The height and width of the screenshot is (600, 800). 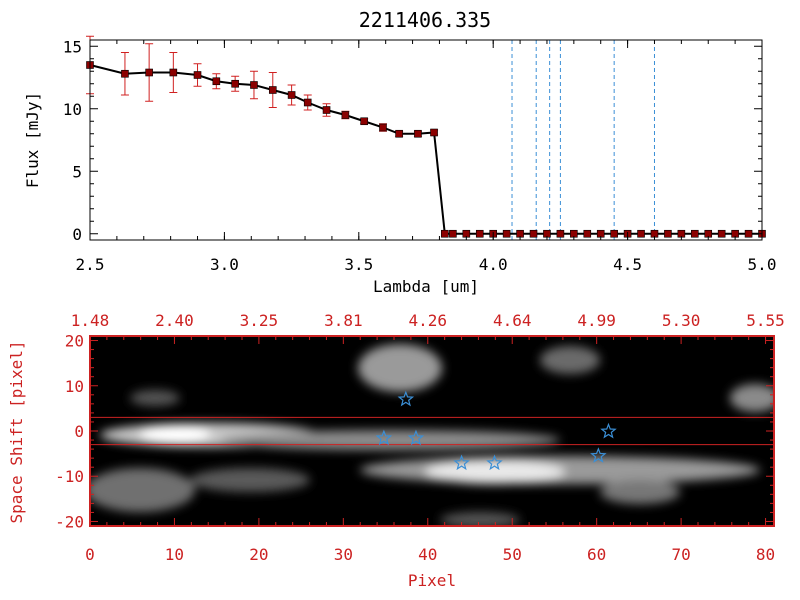 I want to click on spatial-x-tick-label-8: 80, so click(x=765, y=554).